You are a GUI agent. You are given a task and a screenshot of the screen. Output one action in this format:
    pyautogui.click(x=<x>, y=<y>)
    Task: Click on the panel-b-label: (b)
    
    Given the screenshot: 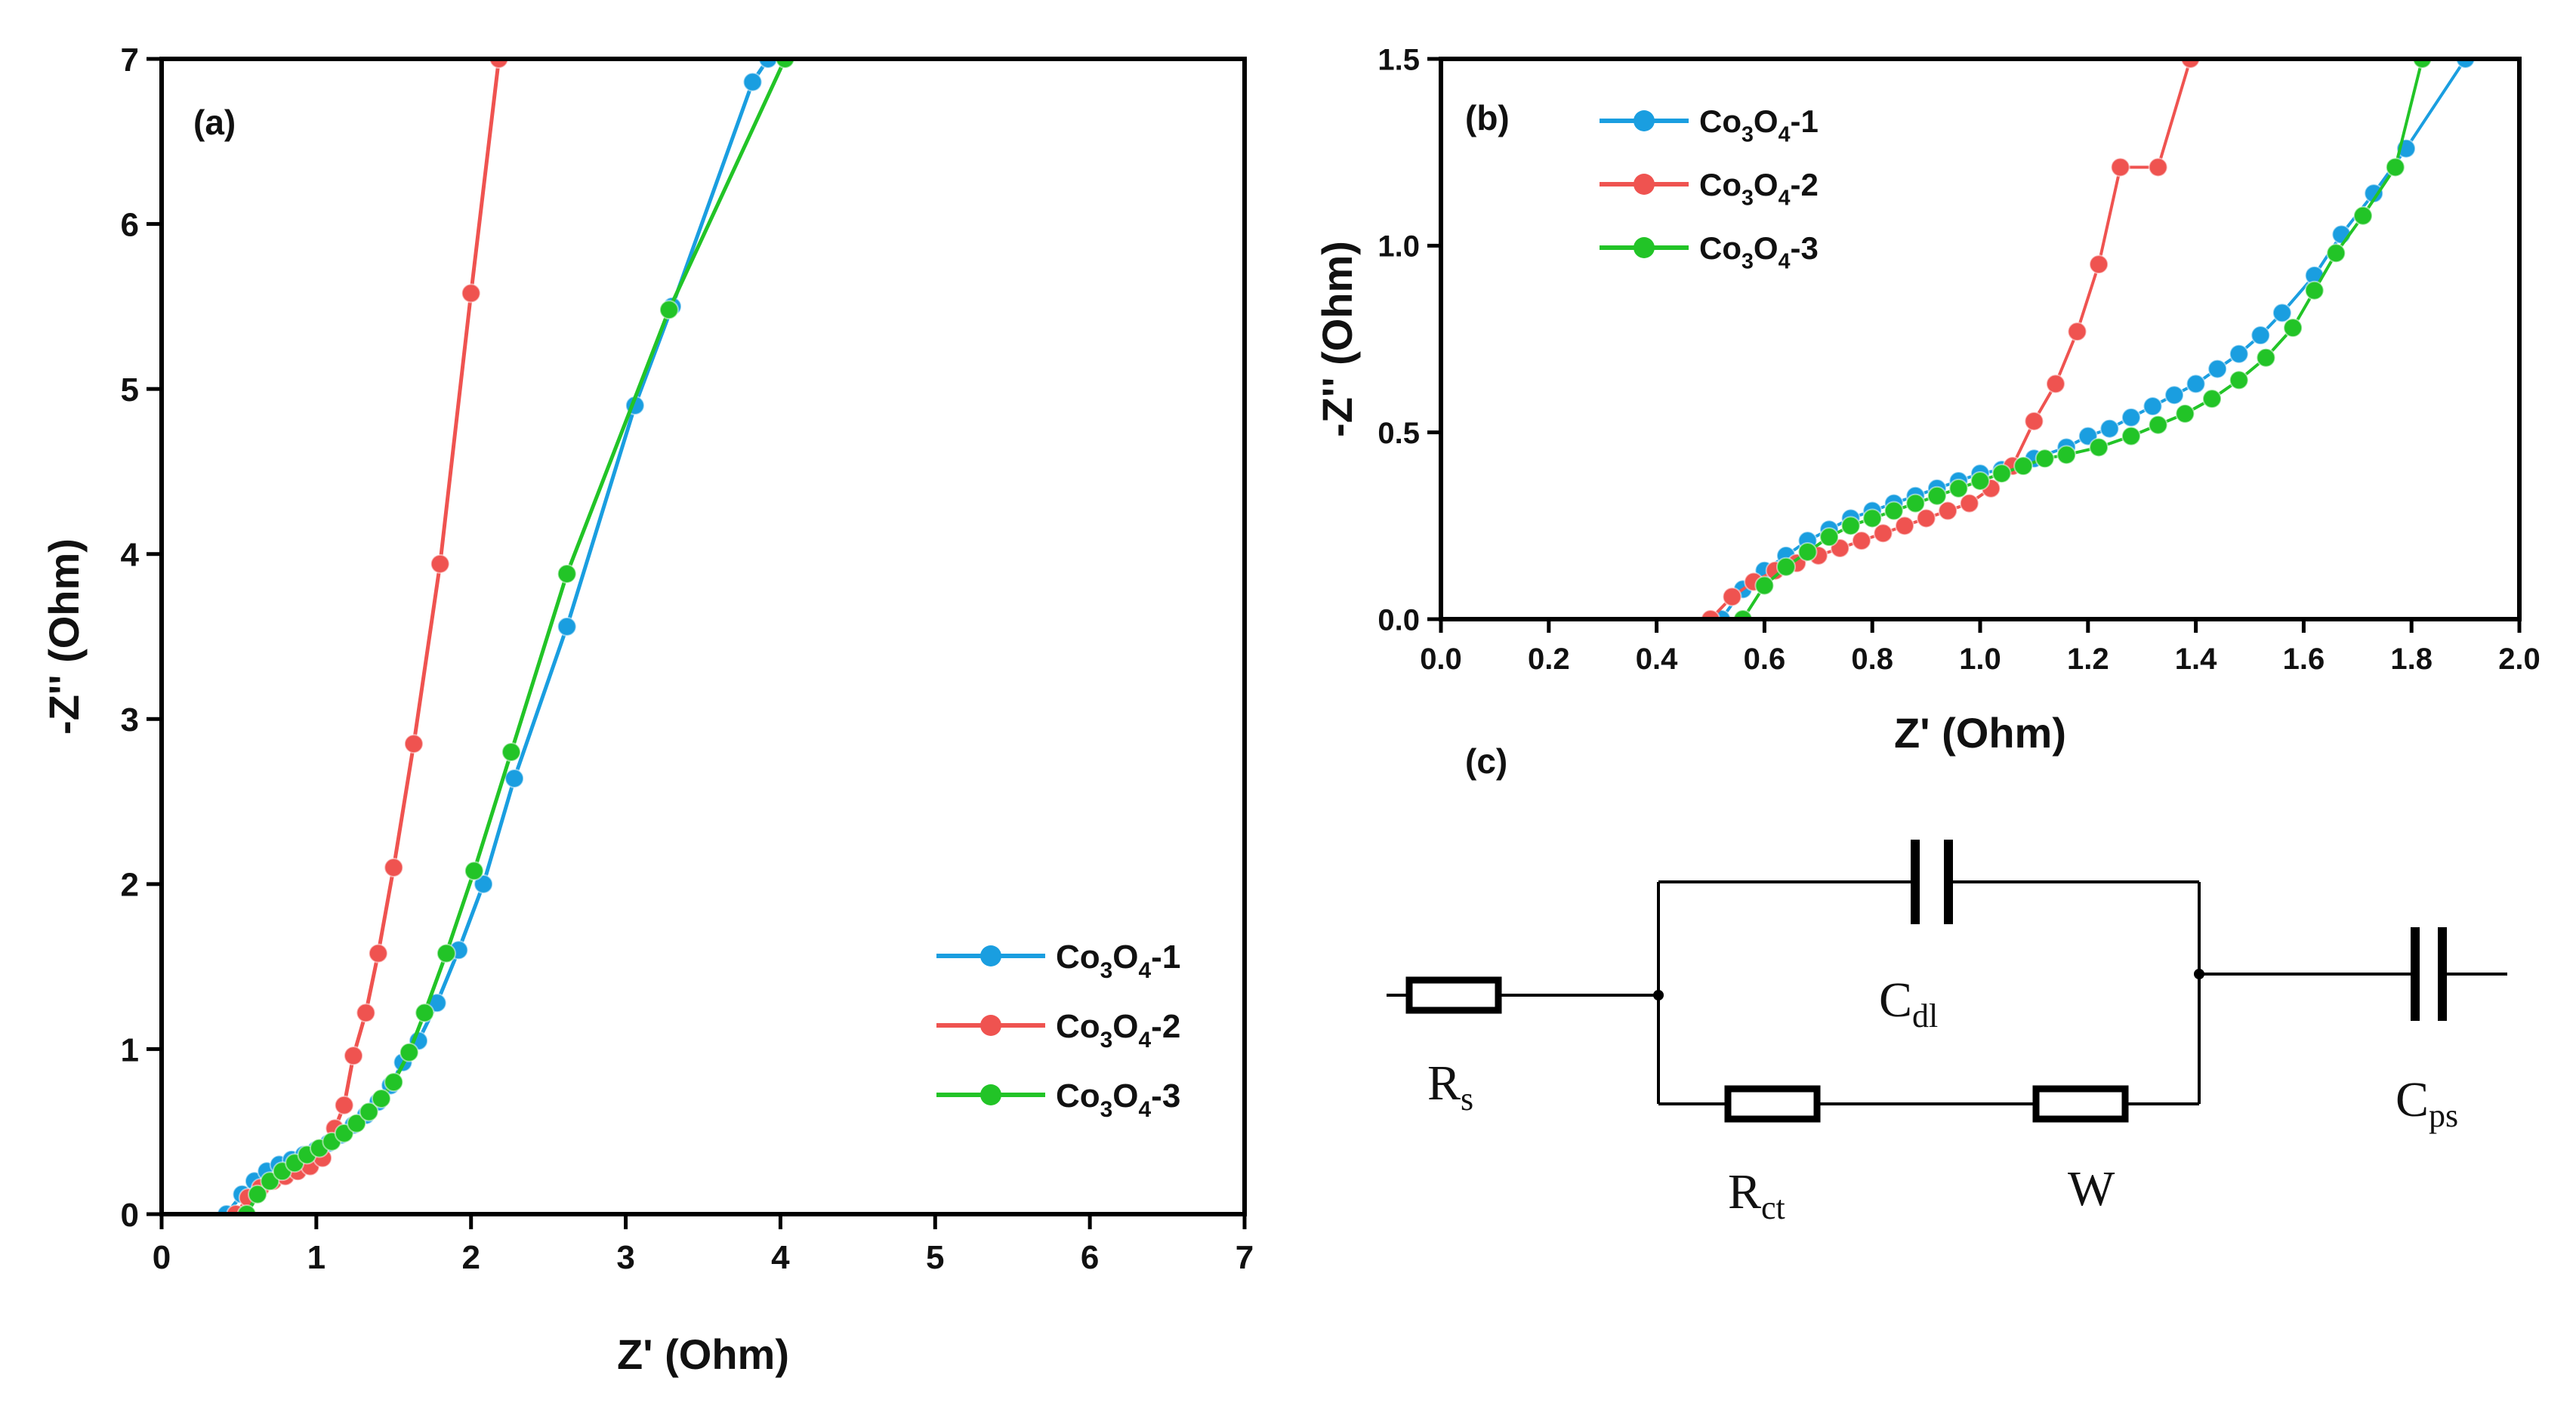 What is the action you would take?
    pyautogui.click(x=1487, y=117)
    